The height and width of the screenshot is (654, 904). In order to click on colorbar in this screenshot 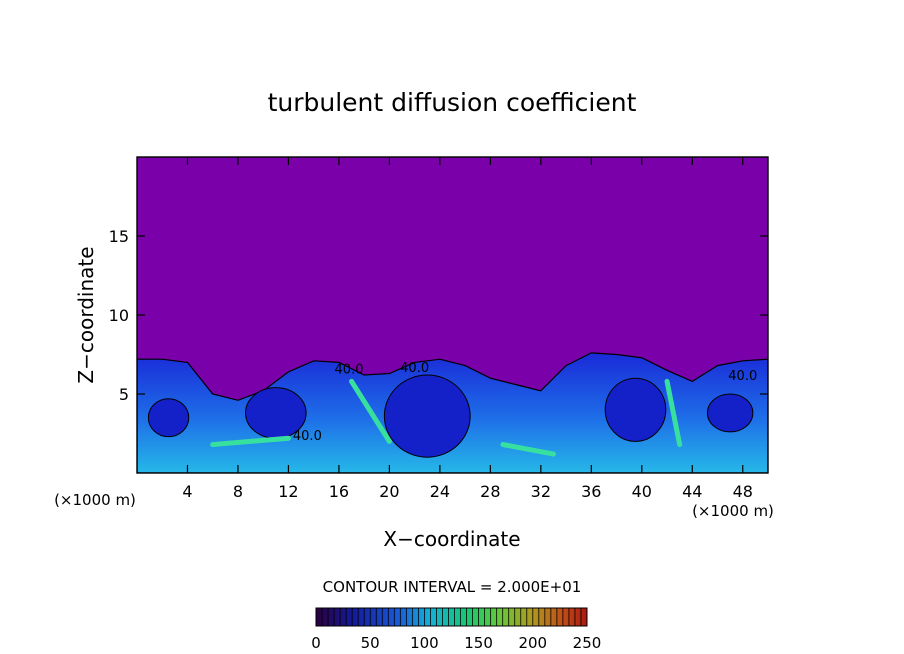, I will do `click(451, 617)`.